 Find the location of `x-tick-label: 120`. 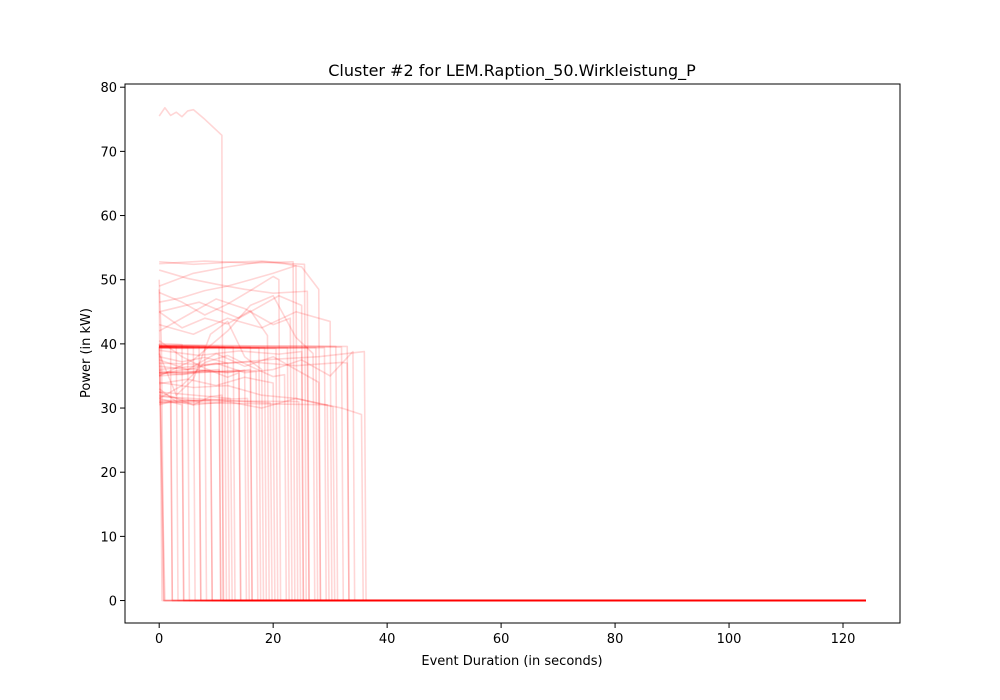

x-tick-label: 120 is located at coordinates (843, 639).